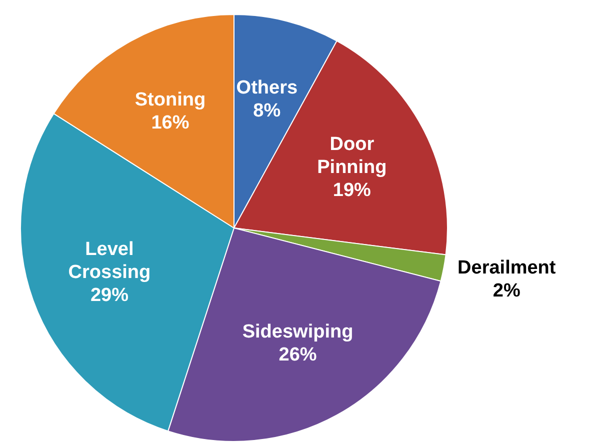 Image resolution: width=597 pixels, height=444 pixels. What do you see at coordinates (267, 111) in the screenshot?
I see `data-label: 8%` at bounding box center [267, 111].